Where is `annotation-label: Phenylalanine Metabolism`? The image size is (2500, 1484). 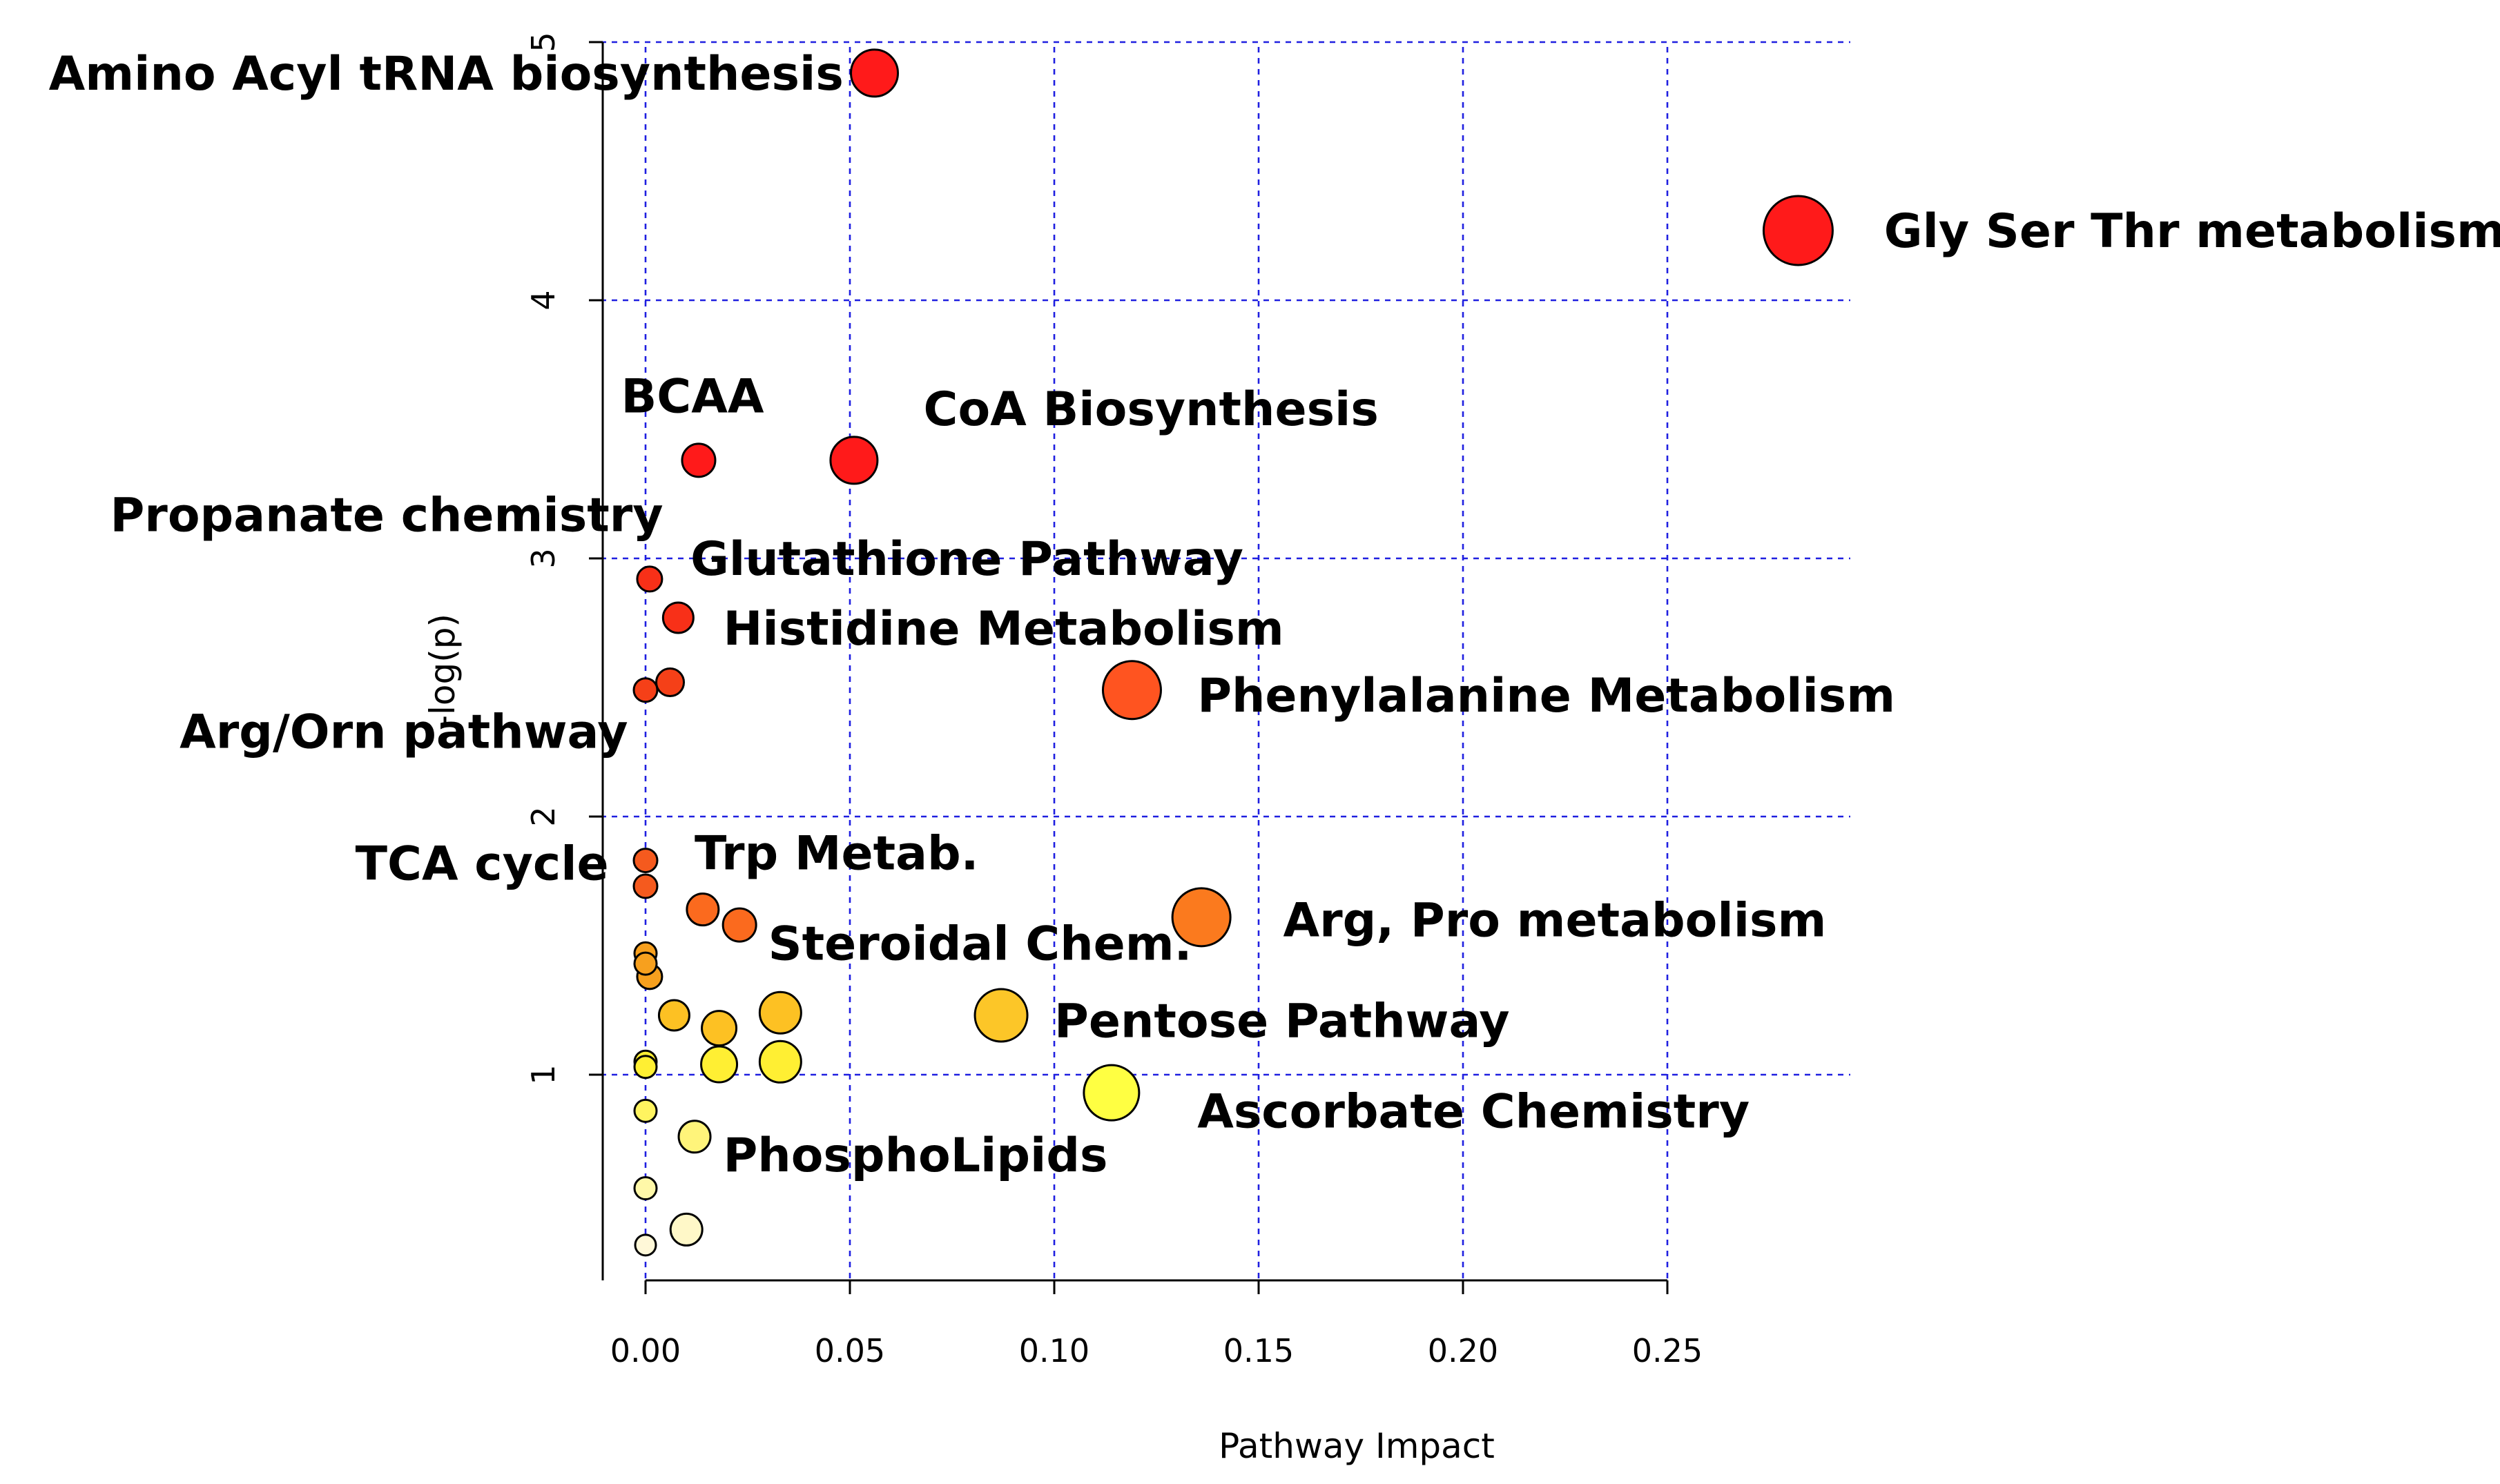
annotation-label: Phenylalanine Metabolism is located at coordinates (1546, 696).